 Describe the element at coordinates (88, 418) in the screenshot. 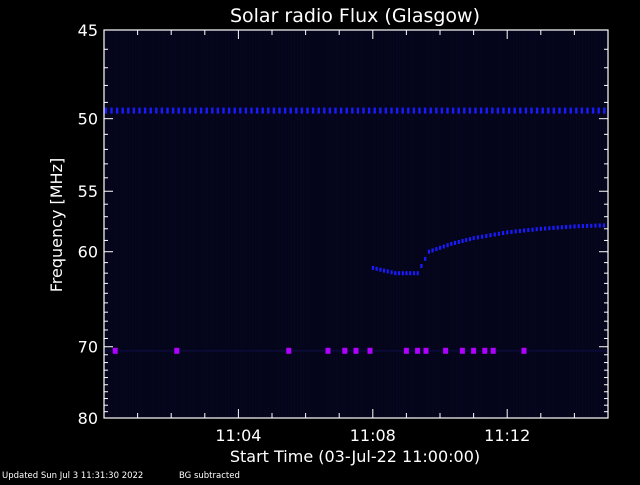

I see `y-tick-label: 80` at that location.